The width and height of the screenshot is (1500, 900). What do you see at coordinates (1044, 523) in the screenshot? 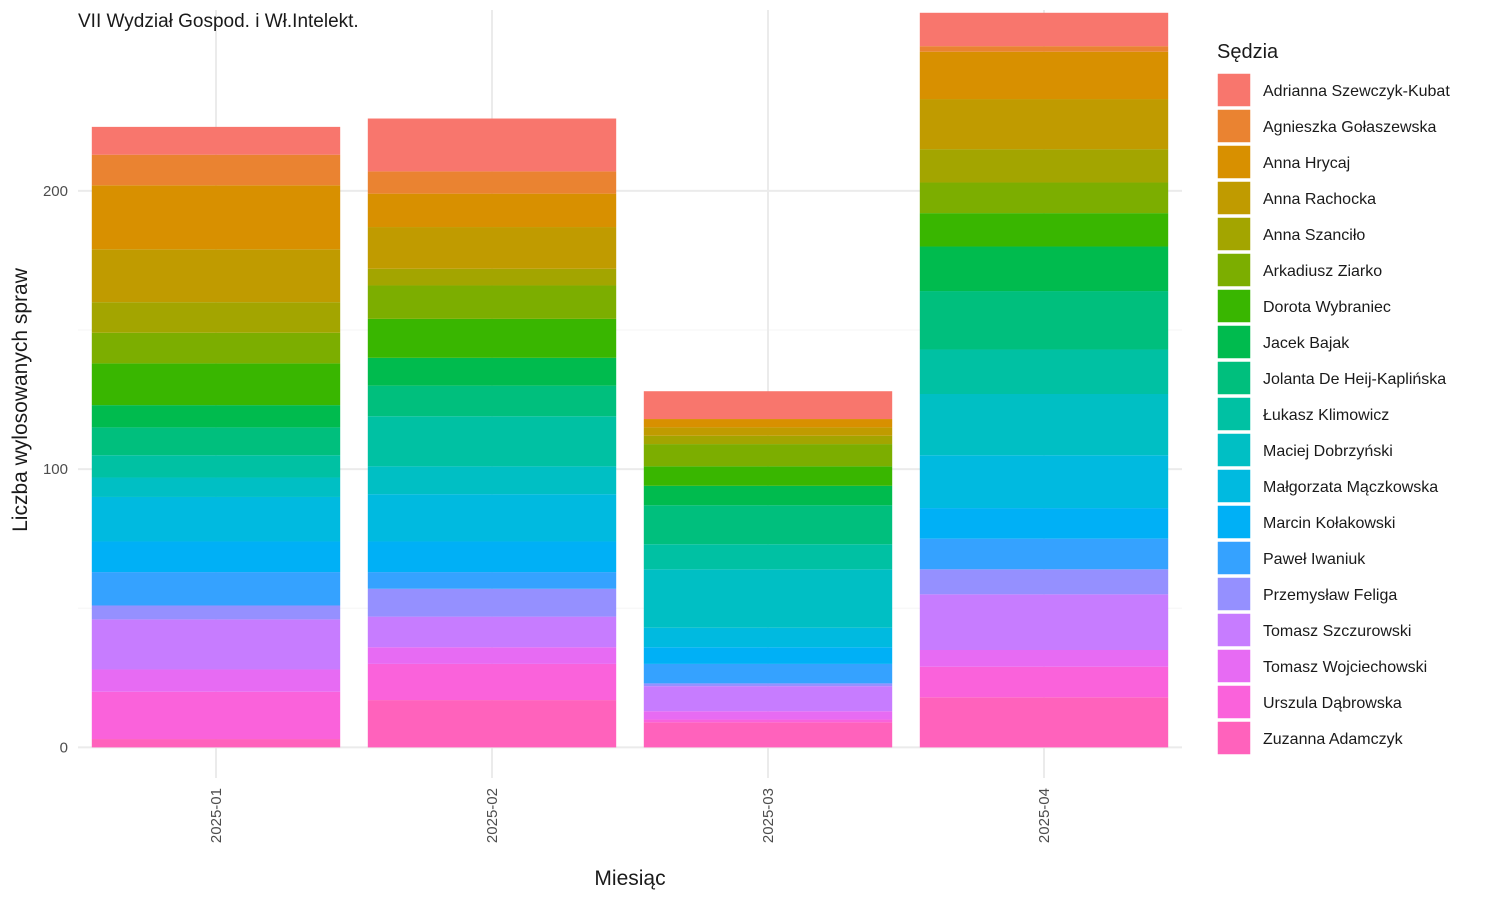
I see `bar-segment-2025-04-marcin-kolakowski` at bounding box center [1044, 523].